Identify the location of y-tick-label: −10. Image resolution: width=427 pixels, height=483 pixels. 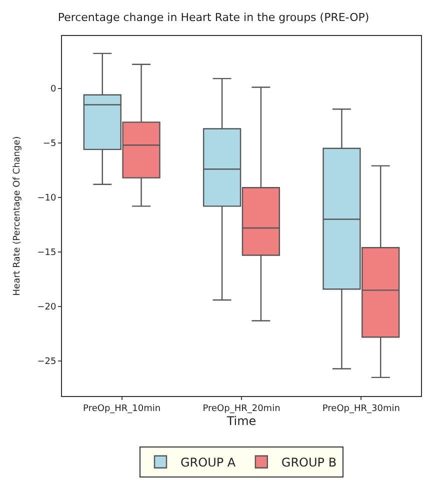
(46, 199).